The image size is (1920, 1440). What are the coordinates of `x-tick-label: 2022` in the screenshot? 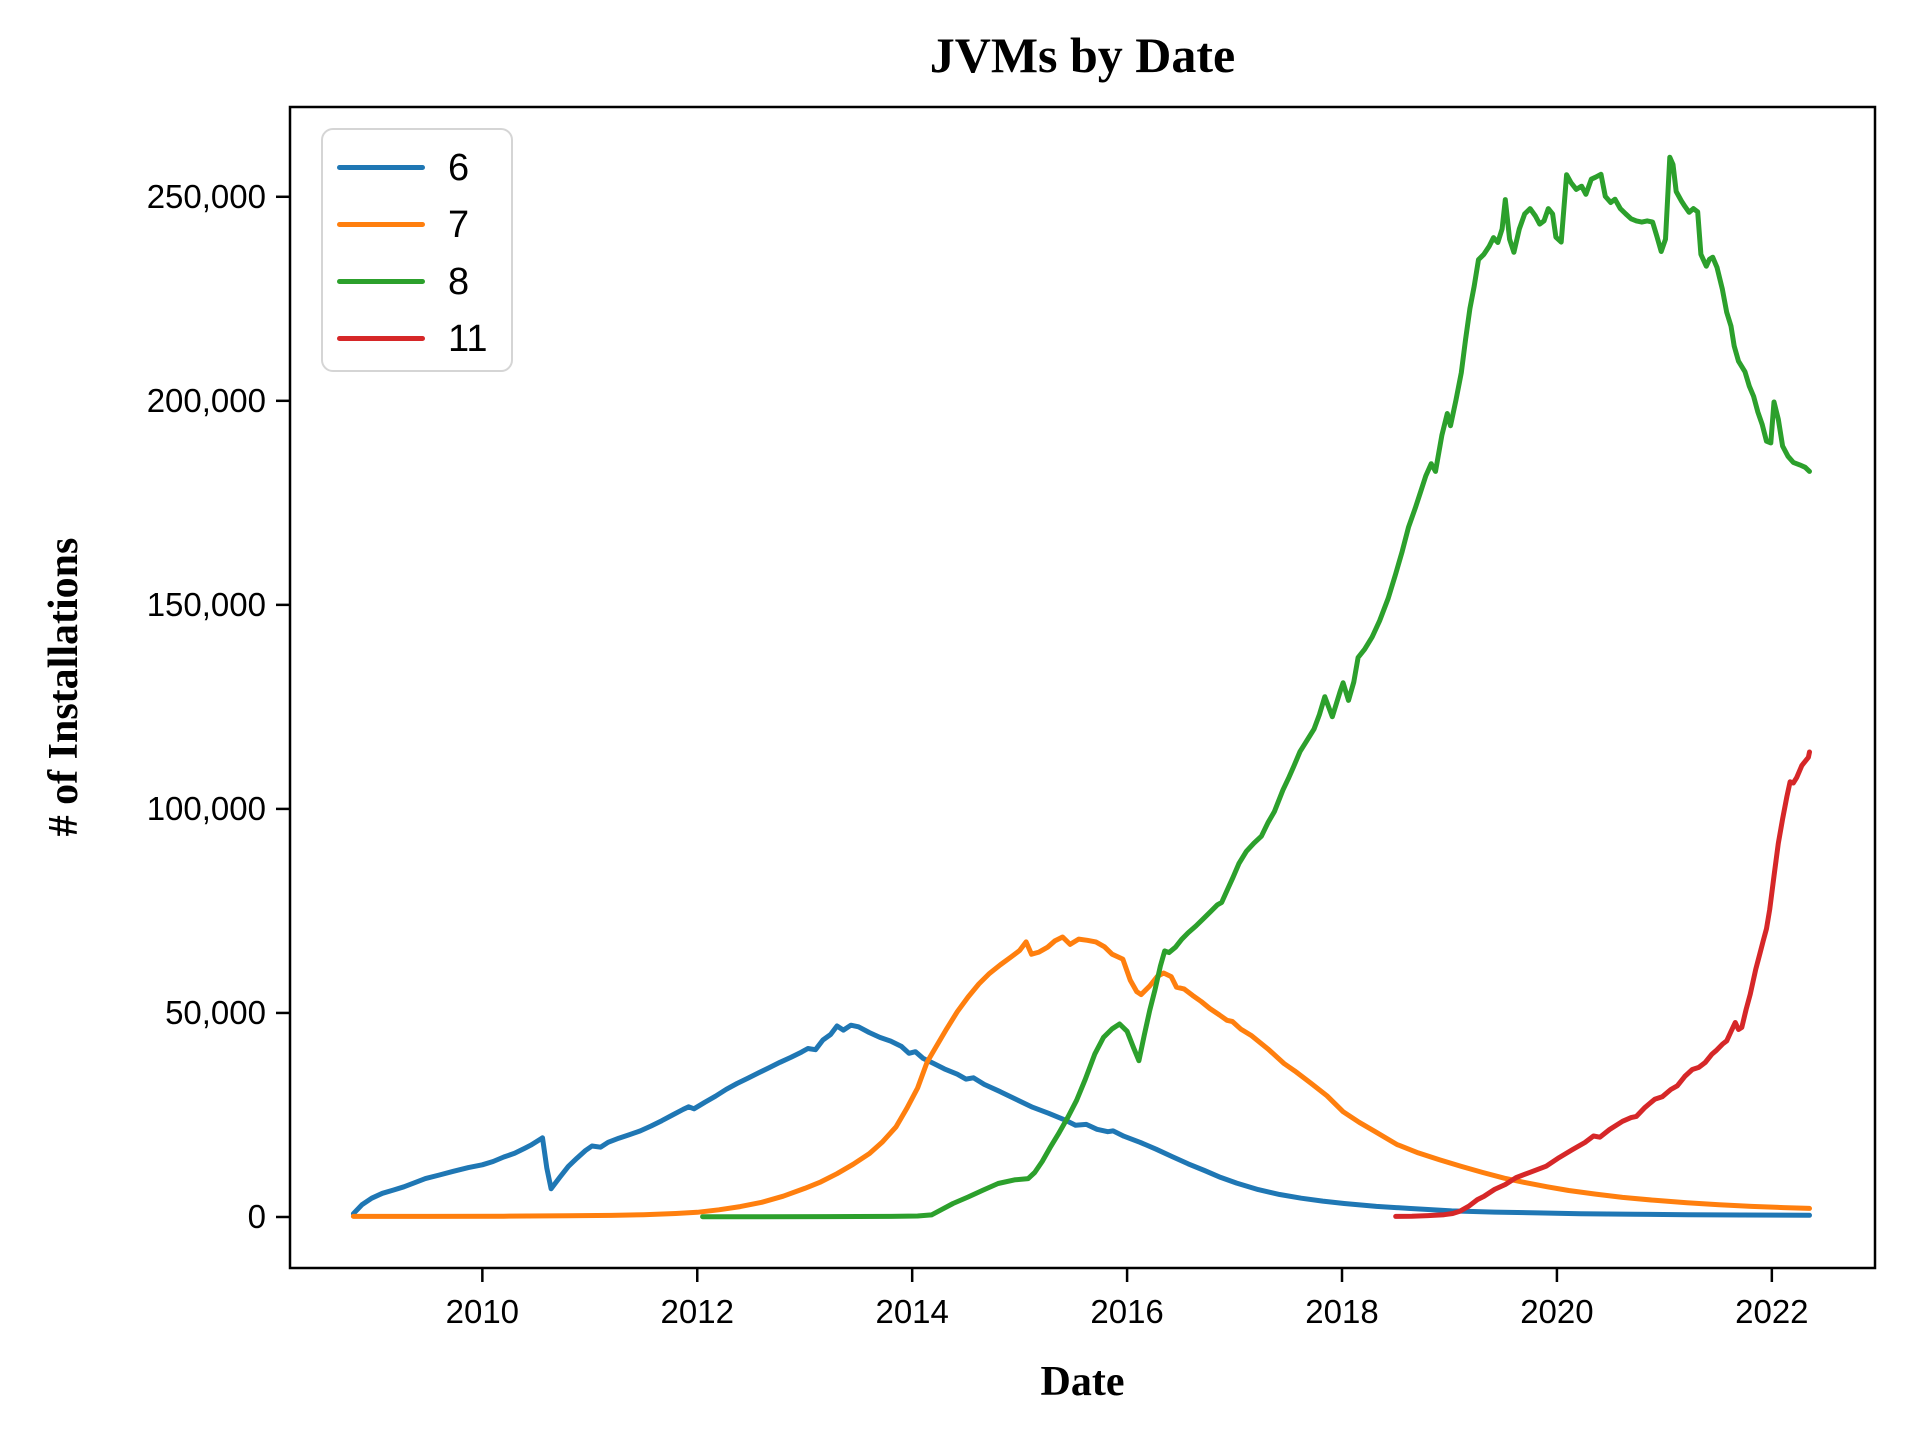 It's located at (1771, 1311).